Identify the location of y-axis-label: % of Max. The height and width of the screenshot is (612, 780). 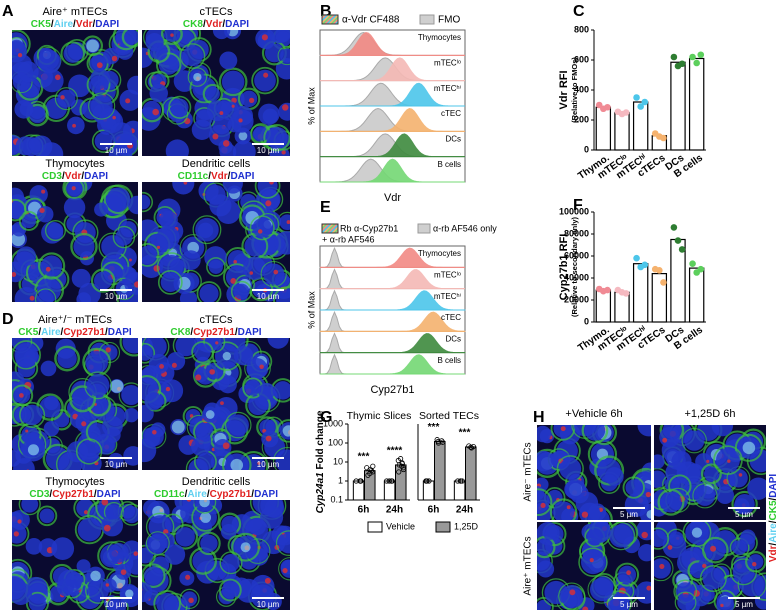
(311, 310).